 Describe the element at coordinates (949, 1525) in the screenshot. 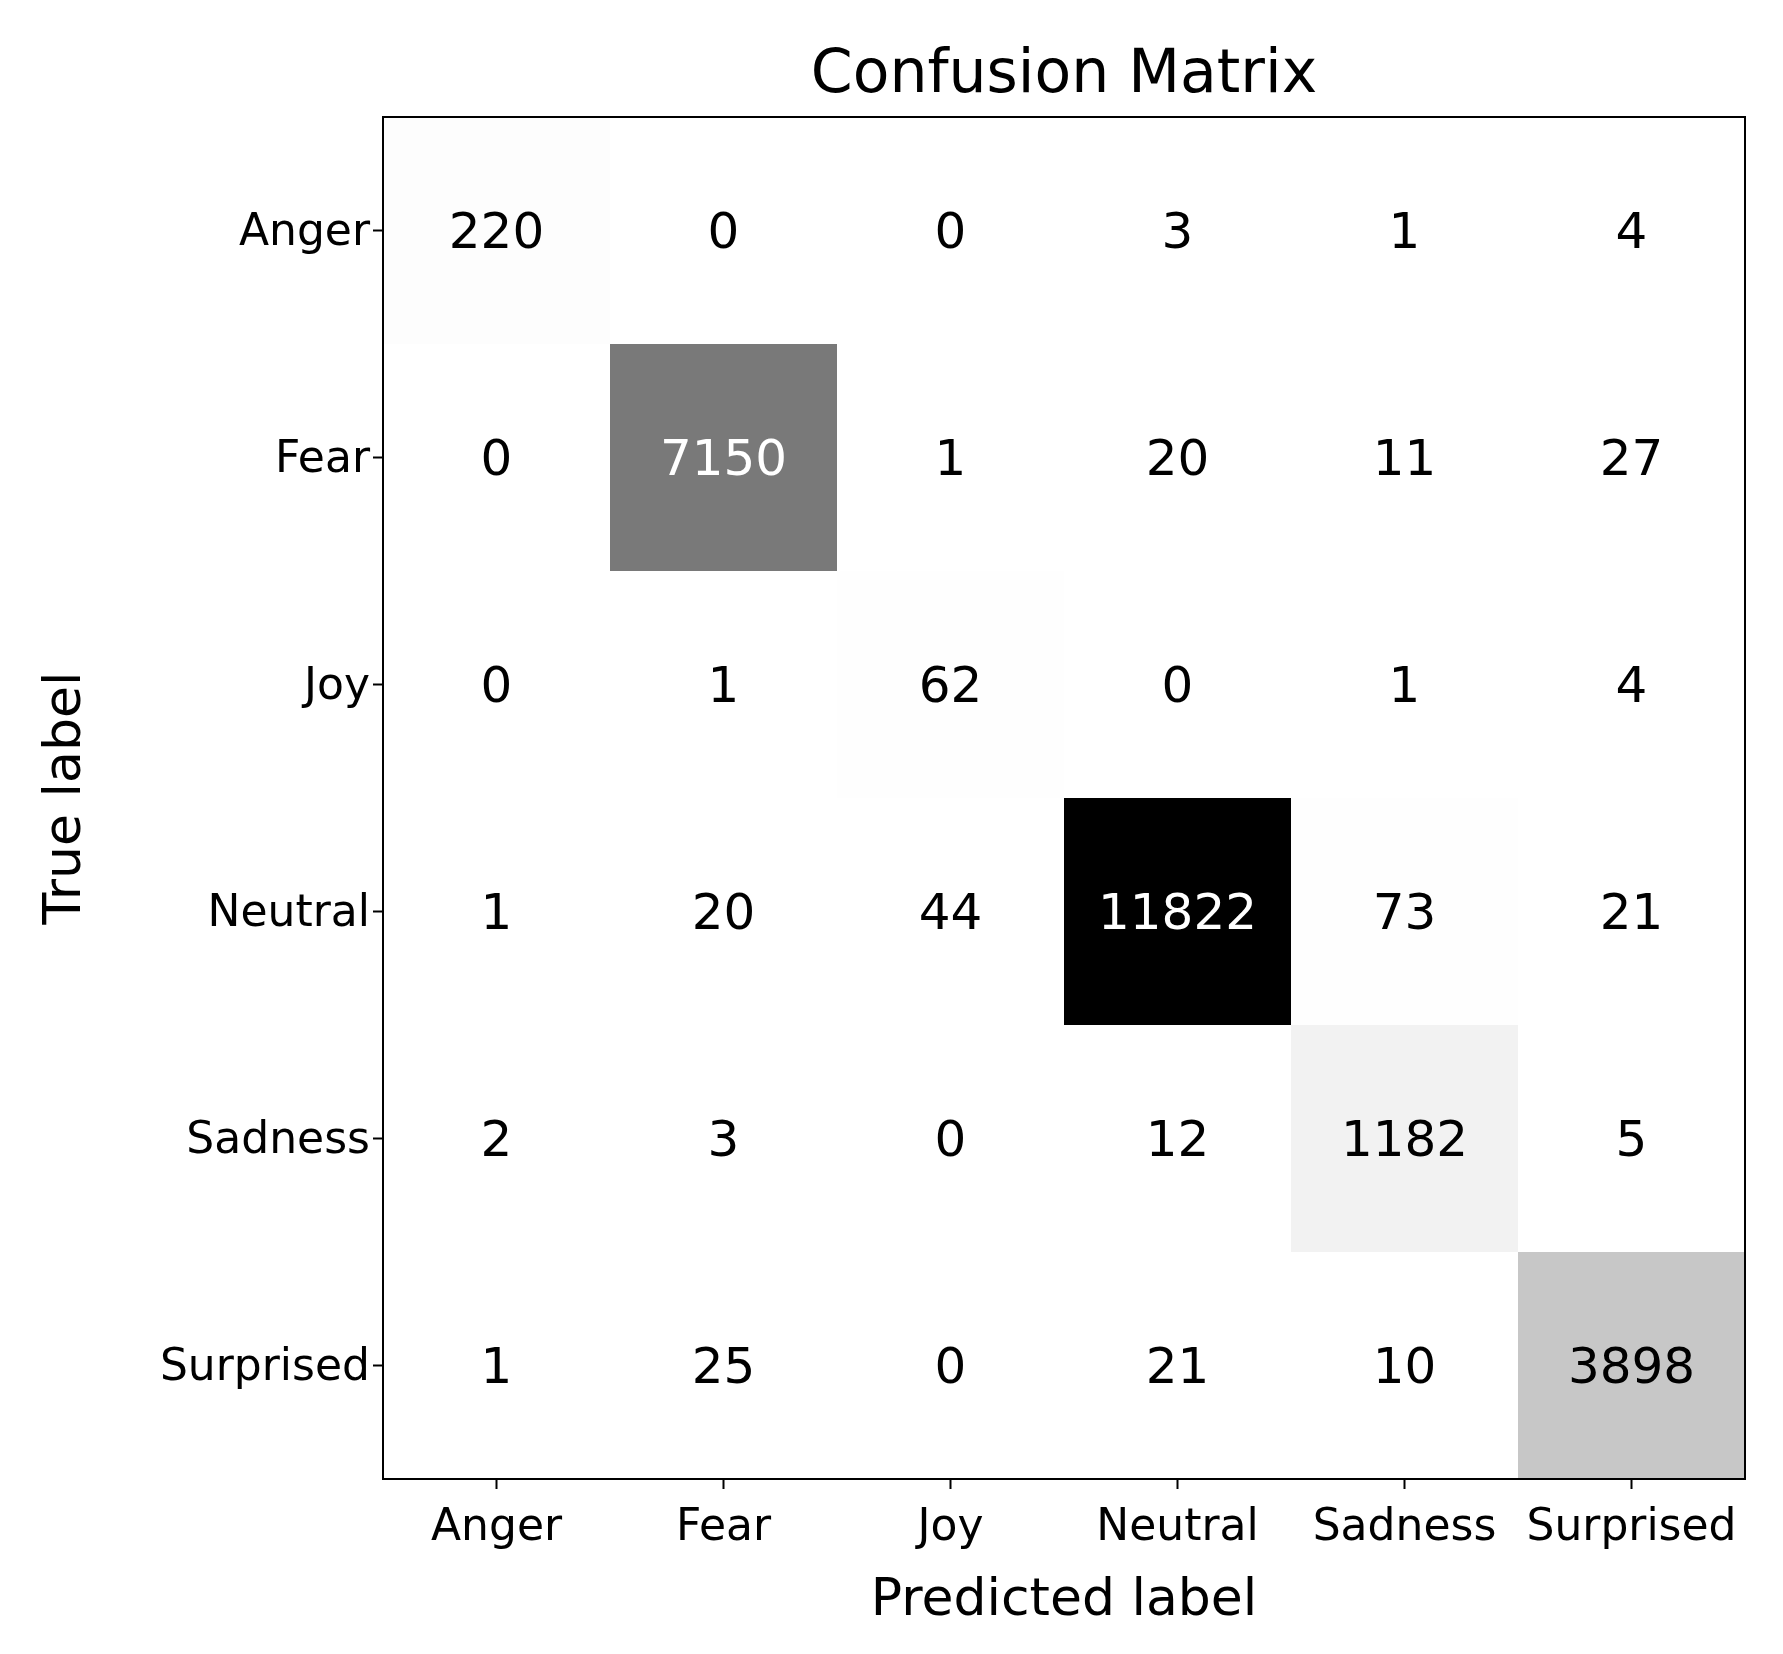

I see `x-tick-label: Joy` at that location.